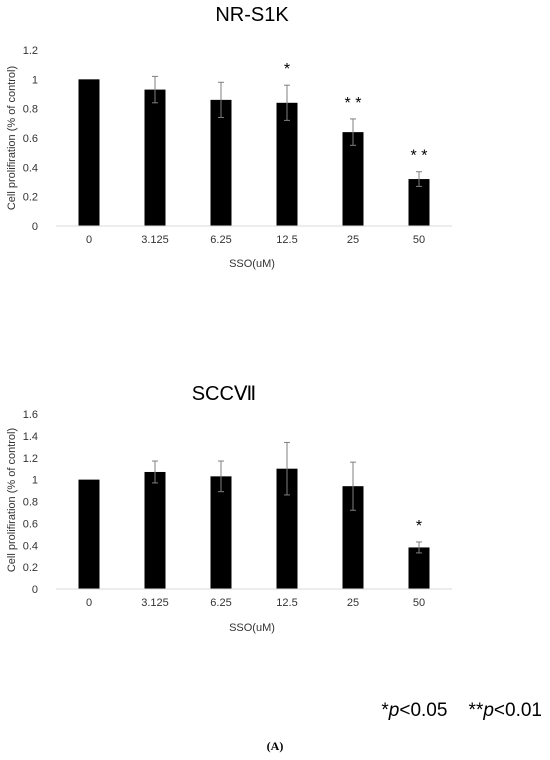 Image resolution: width=550 pixels, height=760 pixels. What do you see at coordinates (30, 437) in the screenshot?
I see `y-tick-label: 1.4` at bounding box center [30, 437].